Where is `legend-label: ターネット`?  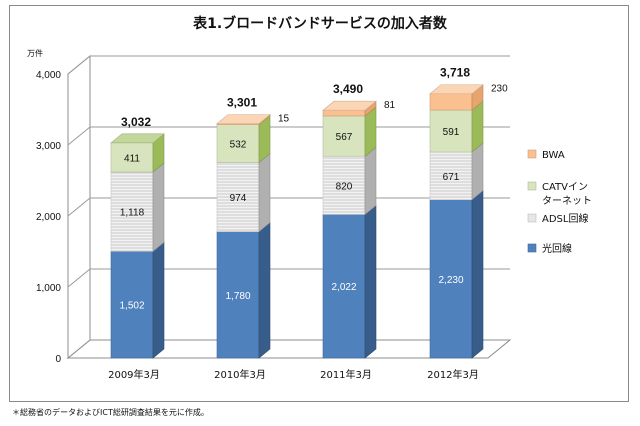 legend-label: ターネット is located at coordinates (567, 201).